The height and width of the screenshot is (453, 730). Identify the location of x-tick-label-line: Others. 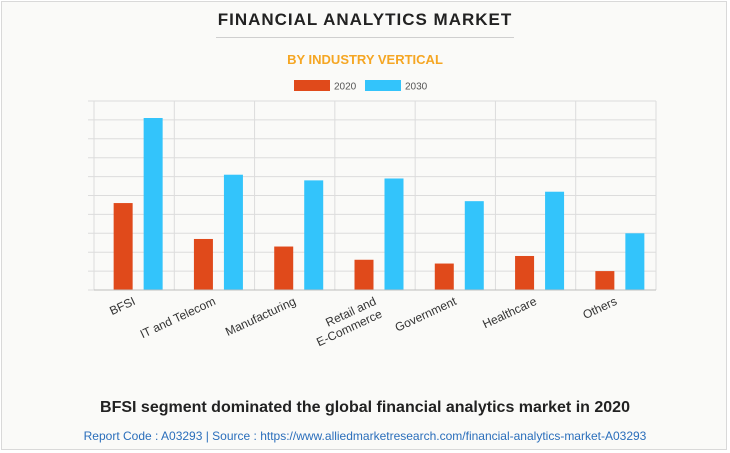
(600, 308).